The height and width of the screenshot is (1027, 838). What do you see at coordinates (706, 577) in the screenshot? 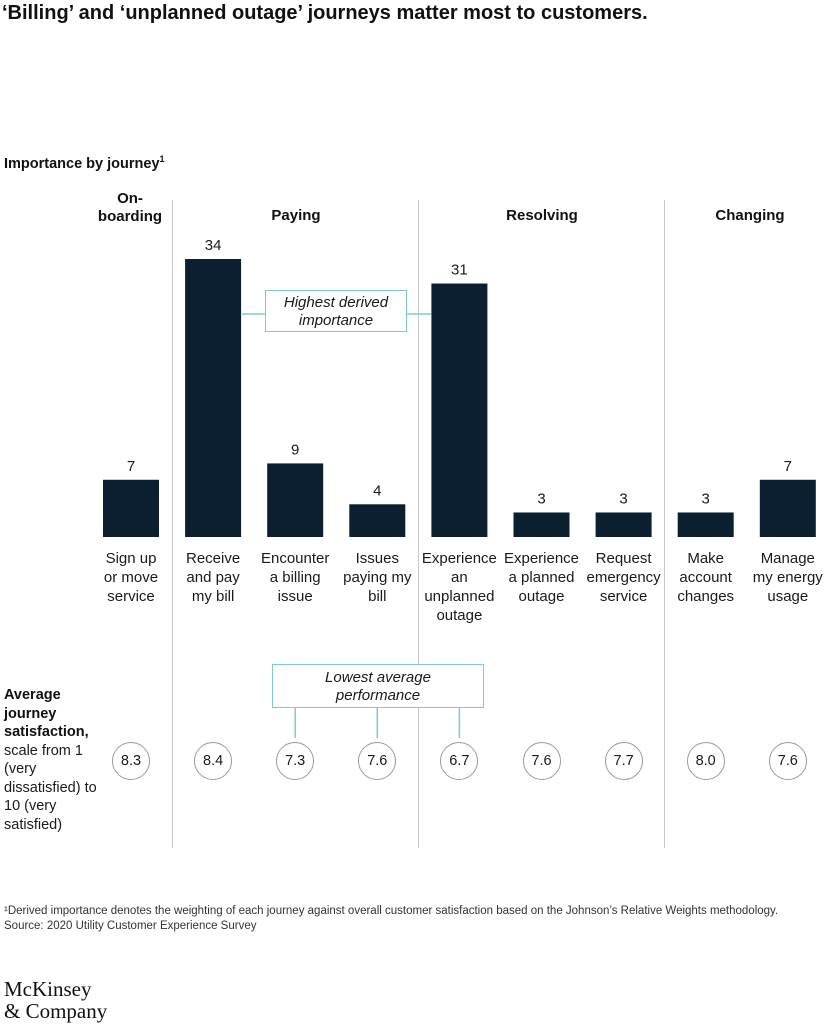
I see `category-label: Make account changes` at bounding box center [706, 577].